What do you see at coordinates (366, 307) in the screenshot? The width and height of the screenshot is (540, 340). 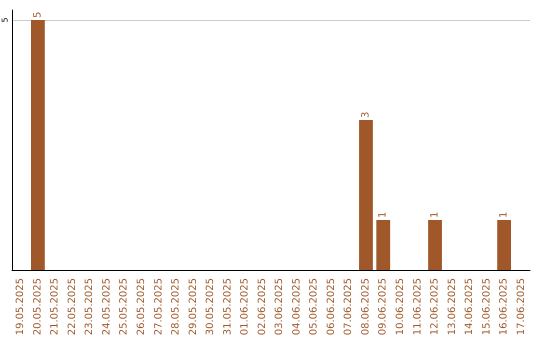 I see `x-tick-label: 08.06.2025` at bounding box center [366, 307].